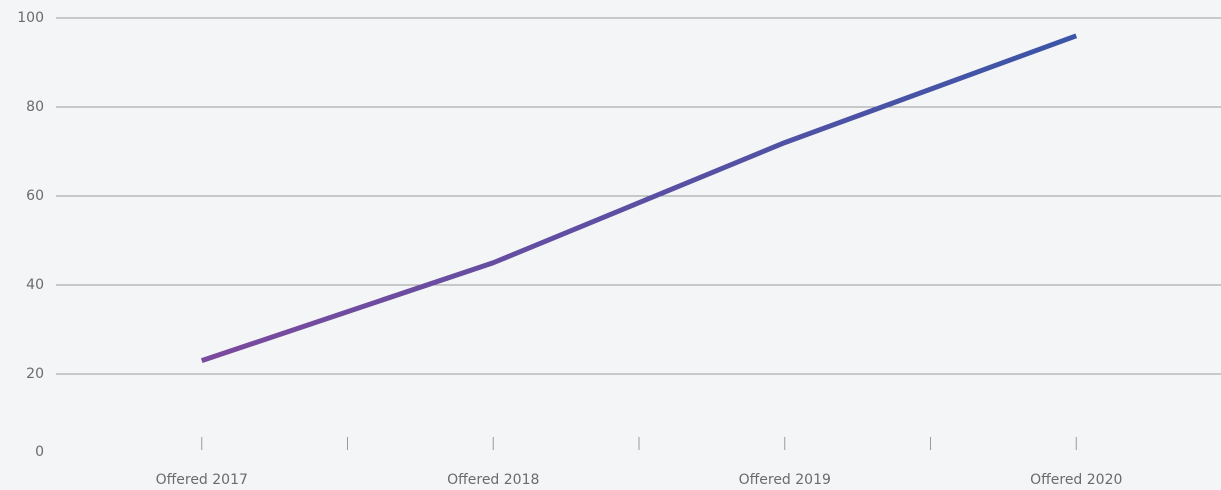 The width and height of the screenshot is (1221, 490). What do you see at coordinates (35, 196) in the screenshot?
I see `y-tick-label: 60` at bounding box center [35, 196].